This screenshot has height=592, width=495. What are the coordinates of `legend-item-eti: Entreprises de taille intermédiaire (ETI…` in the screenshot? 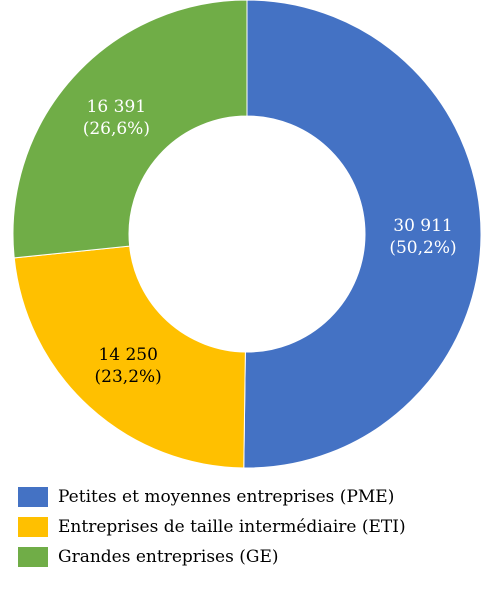 It's located at (212, 527).